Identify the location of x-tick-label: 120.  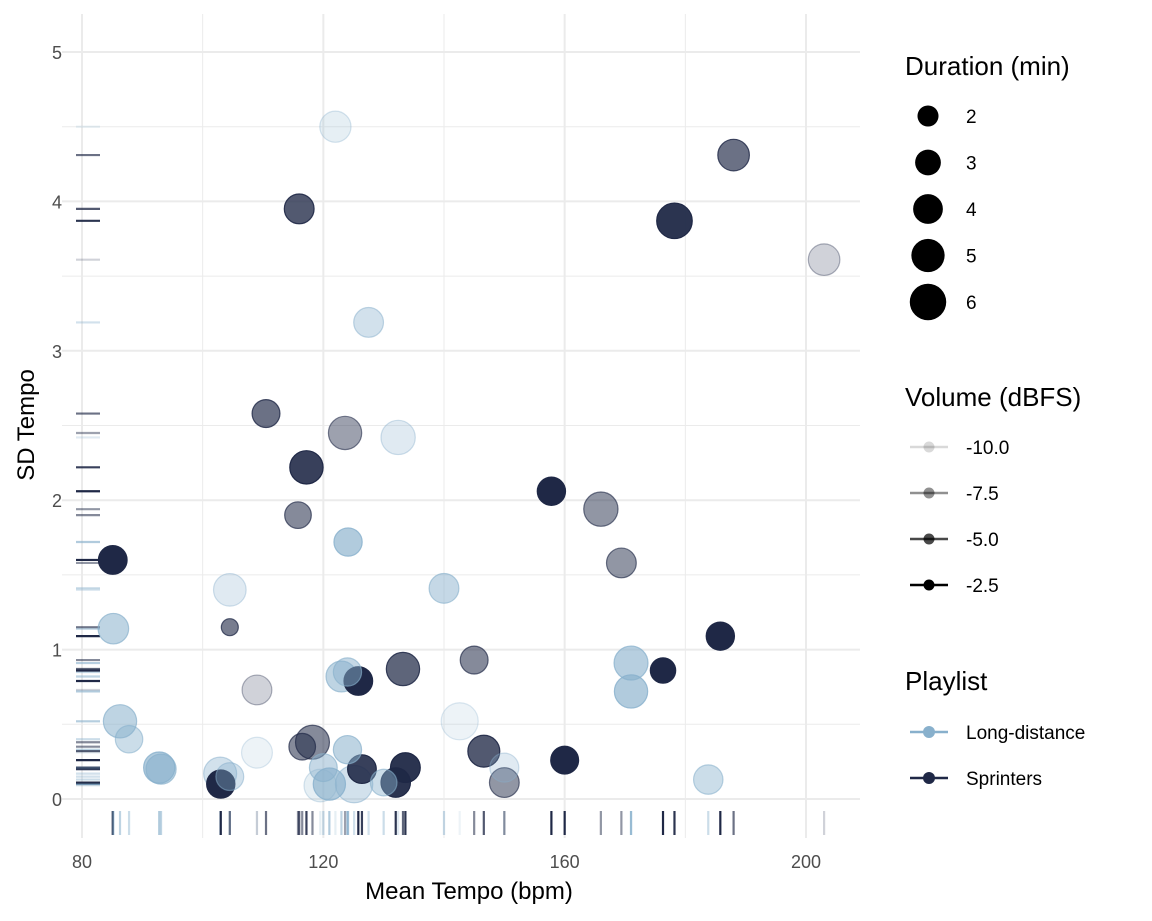
(323, 862).